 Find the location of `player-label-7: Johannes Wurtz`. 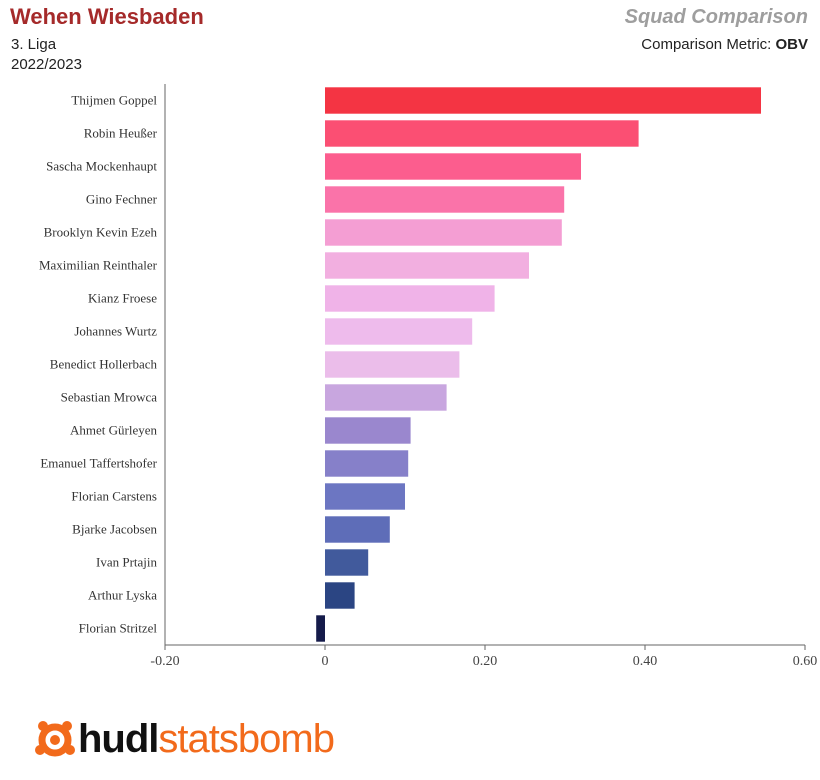

player-label-7: Johannes Wurtz is located at coordinates (115, 331).